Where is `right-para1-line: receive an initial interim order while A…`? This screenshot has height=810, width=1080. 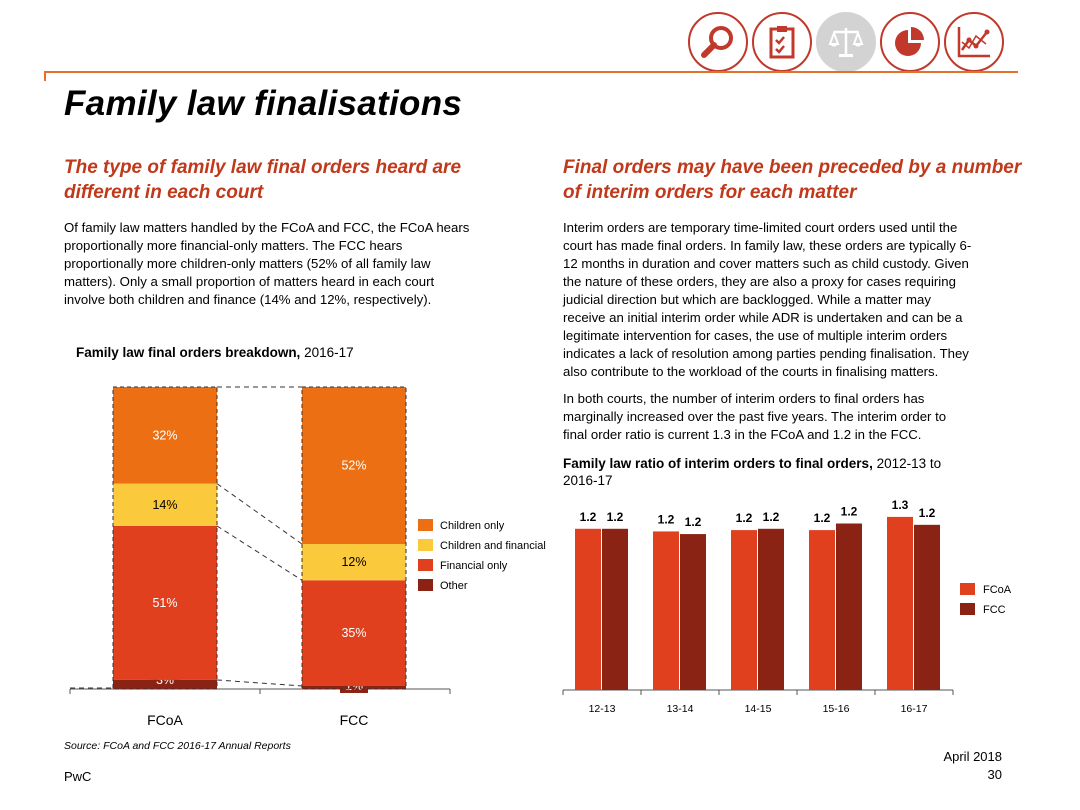
right-para1-line: receive an initial interim order while A… is located at coordinates (763, 317).